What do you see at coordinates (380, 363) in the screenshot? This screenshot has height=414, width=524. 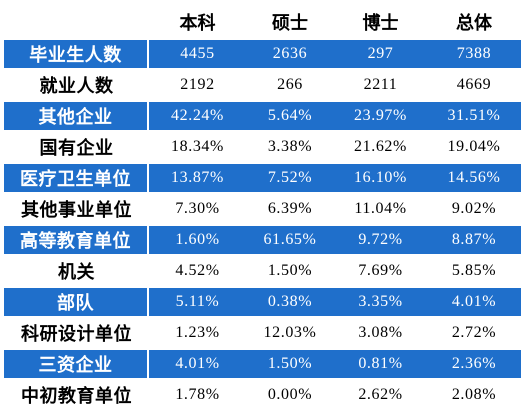 I see `cell-doctor: 0.81%` at bounding box center [380, 363].